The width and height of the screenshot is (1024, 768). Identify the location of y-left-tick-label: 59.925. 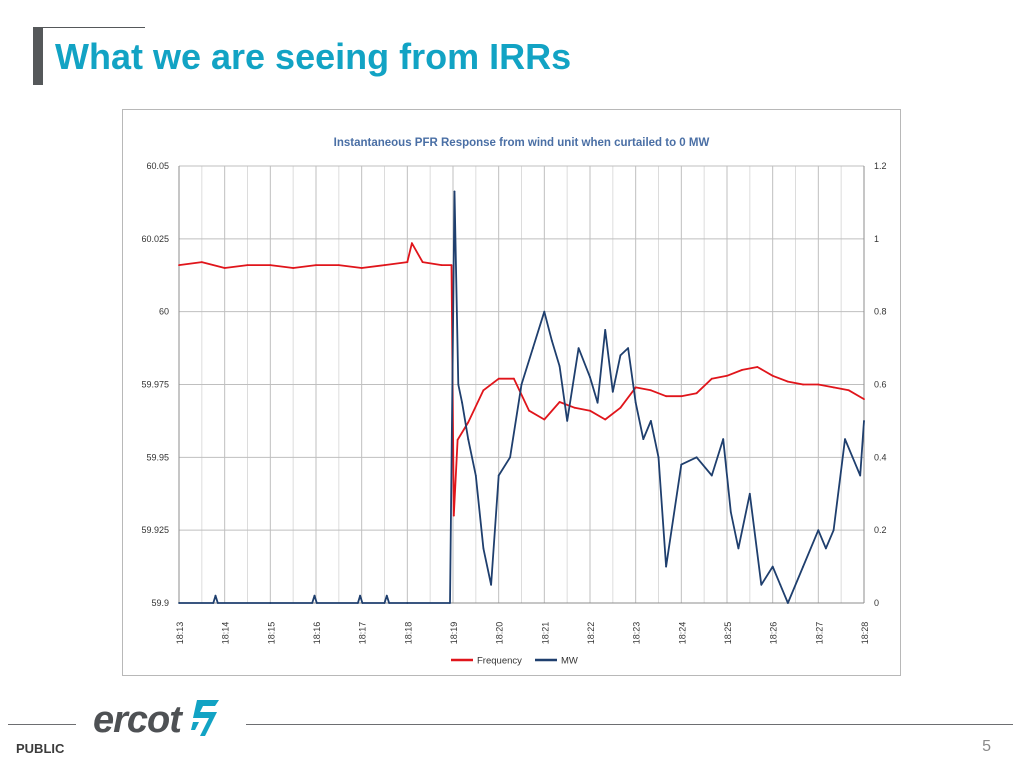
(155, 530).